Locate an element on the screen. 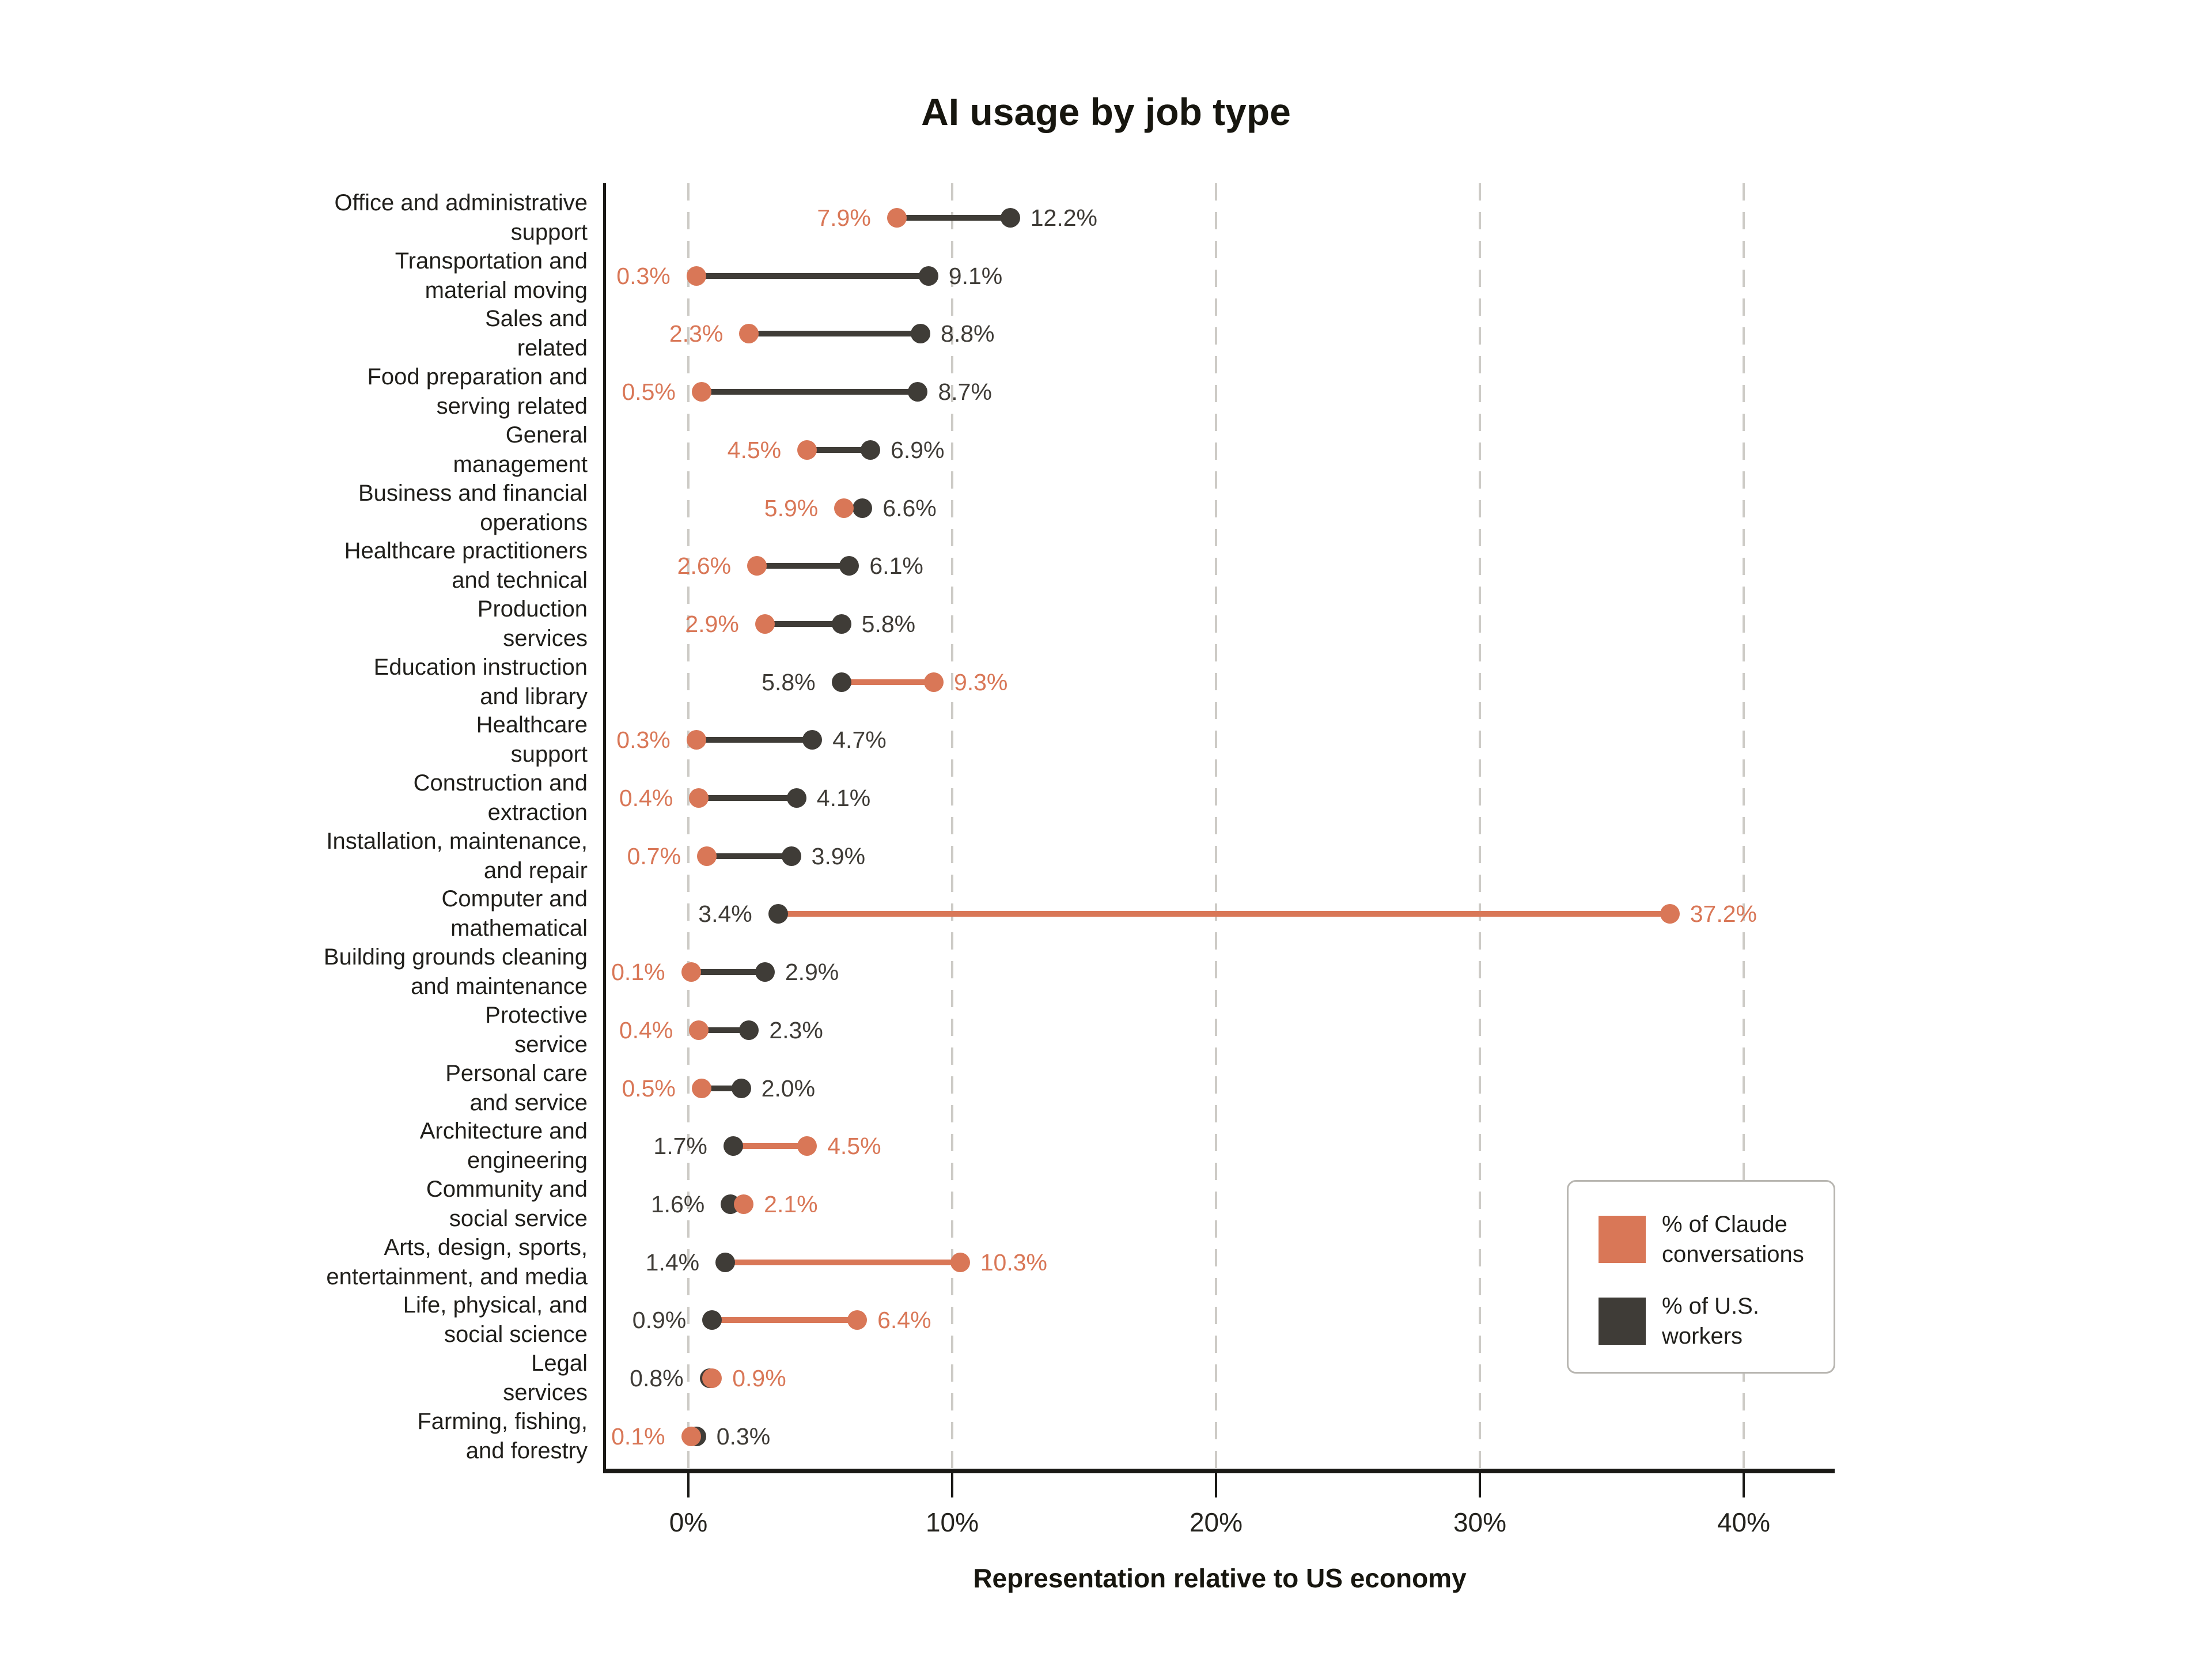 This screenshot has height=1664, width=2212. workers-legend-swatch is located at coordinates (1622, 1321).